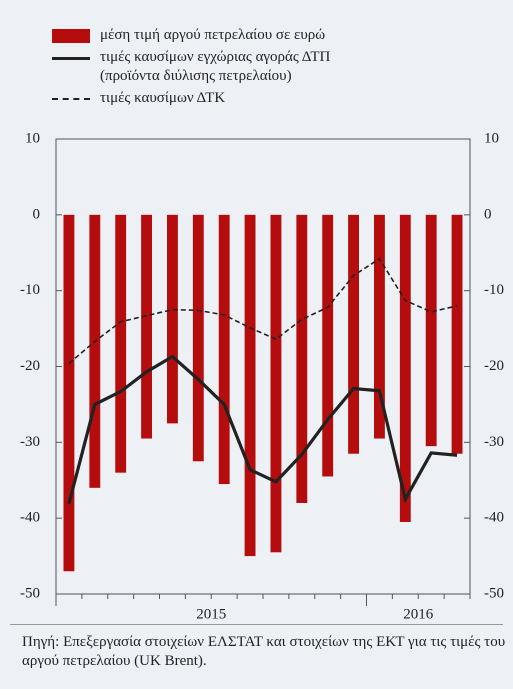  What do you see at coordinates (256, 624) in the screenshot?
I see `divider` at bounding box center [256, 624].